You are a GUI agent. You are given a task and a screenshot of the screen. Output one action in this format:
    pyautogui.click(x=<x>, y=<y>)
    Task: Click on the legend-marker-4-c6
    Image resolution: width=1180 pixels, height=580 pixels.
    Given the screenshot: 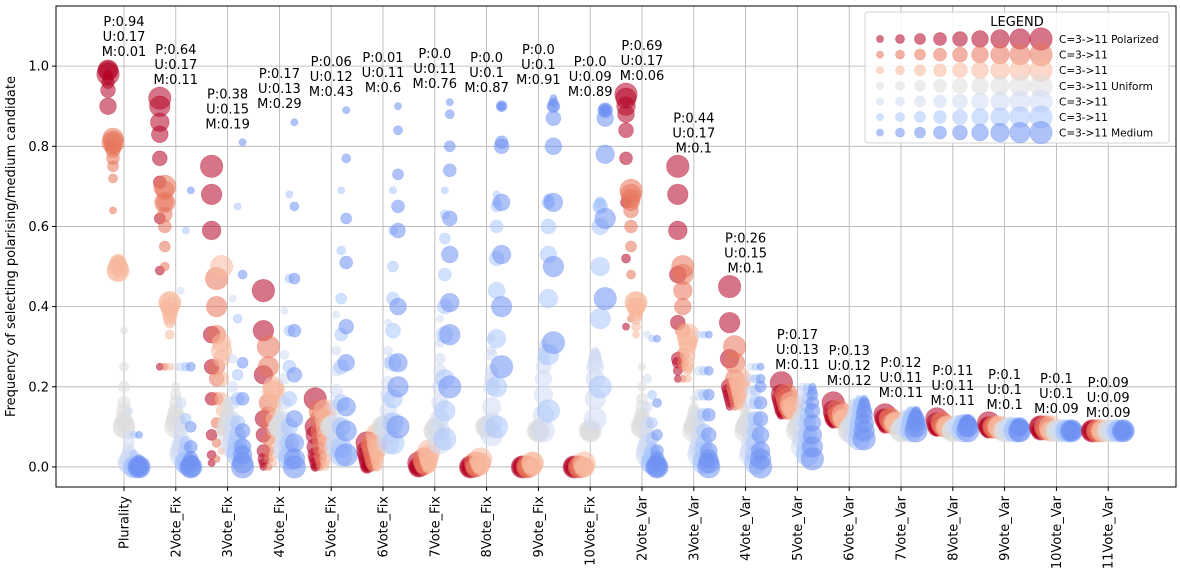 What is the action you would take?
    pyautogui.click(x=940, y=101)
    